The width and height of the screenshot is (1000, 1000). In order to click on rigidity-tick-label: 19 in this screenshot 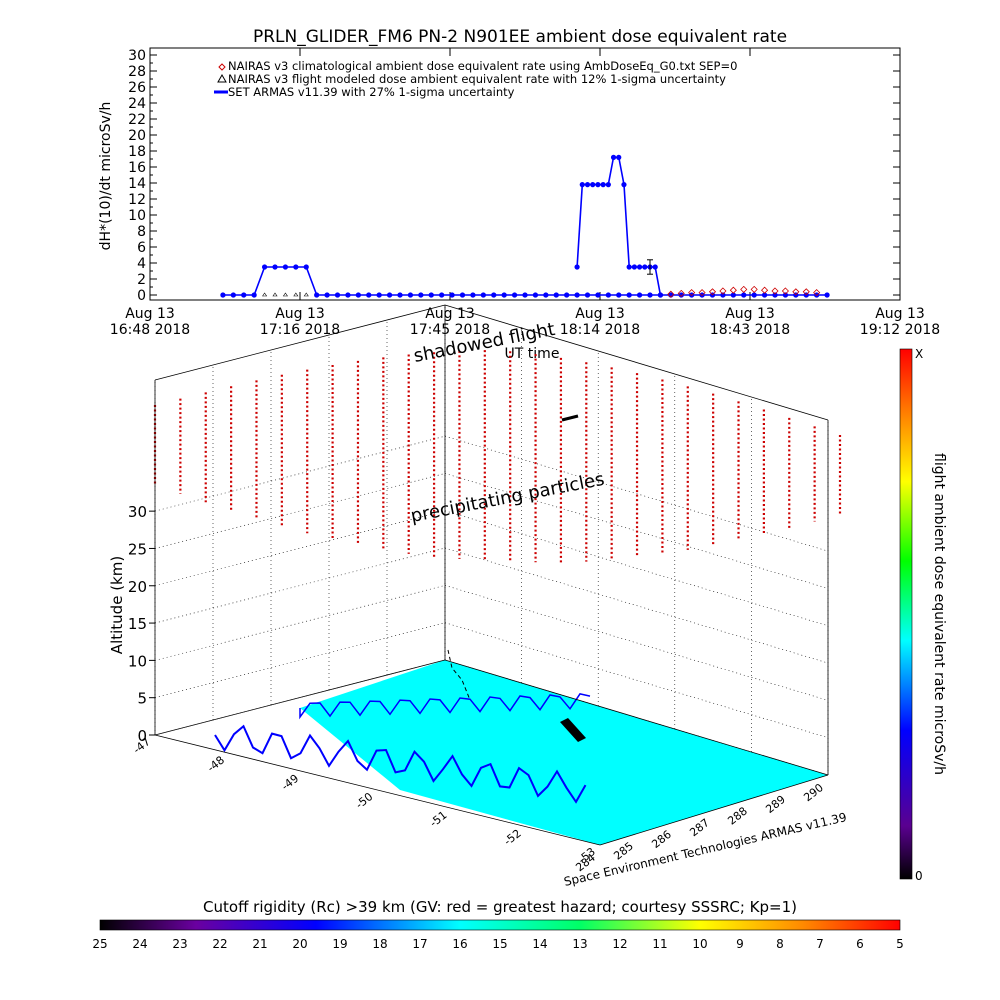, I will do `click(339, 944)`.